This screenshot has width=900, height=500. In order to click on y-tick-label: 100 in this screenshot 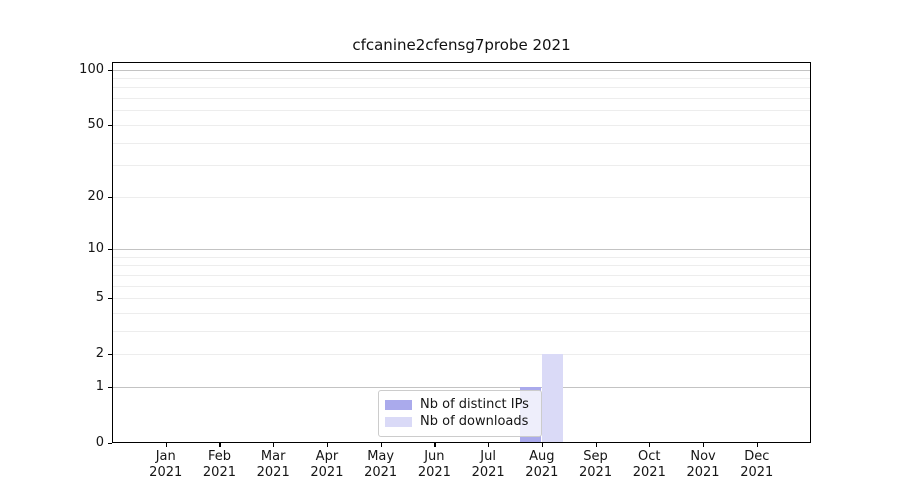, I will do `click(91, 69)`.